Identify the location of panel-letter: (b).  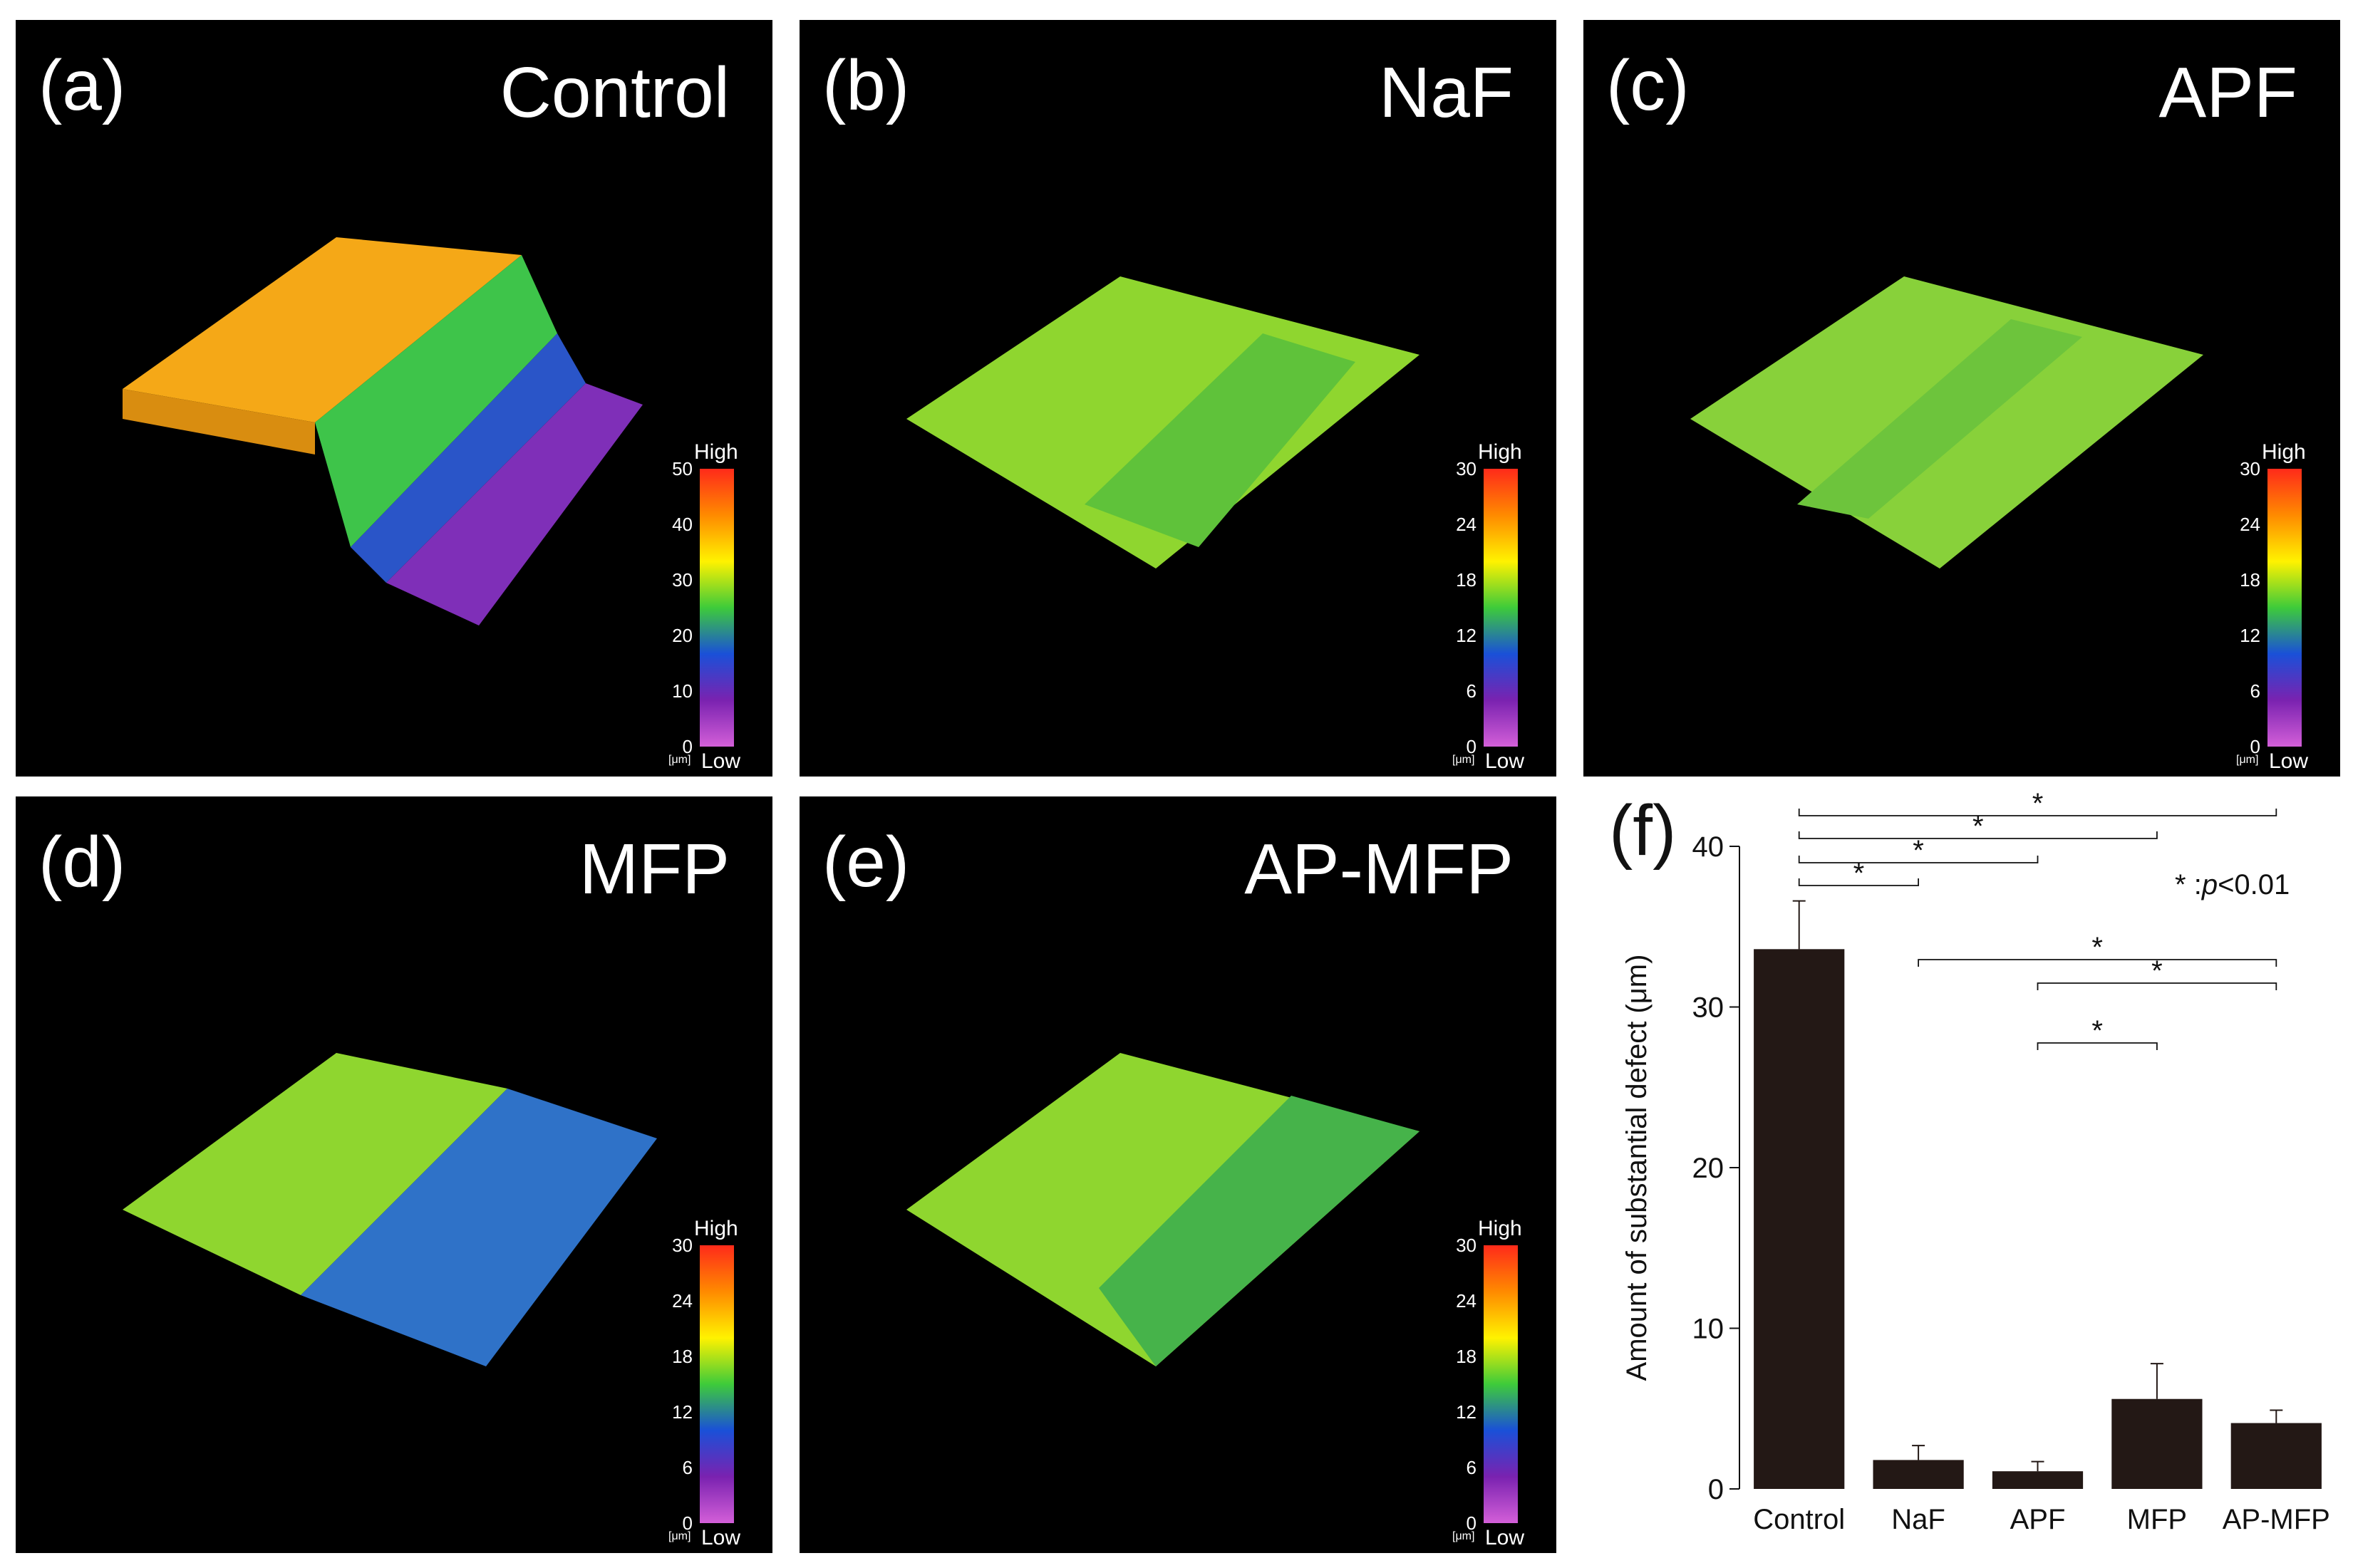
(866, 85).